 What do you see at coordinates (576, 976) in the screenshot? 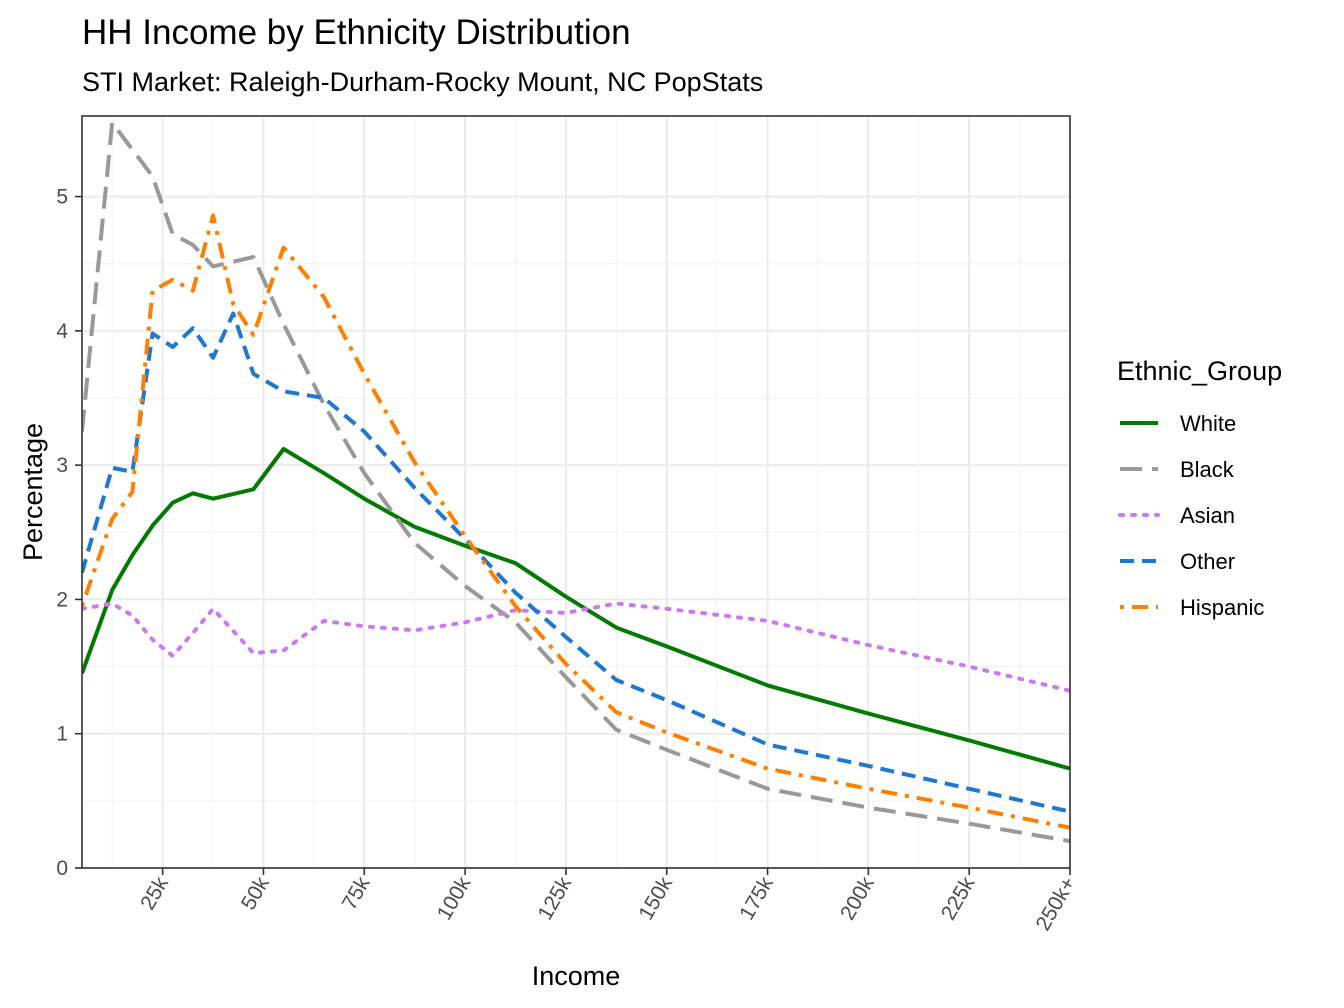
I see `x-axis-title: Income` at bounding box center [576, 976].